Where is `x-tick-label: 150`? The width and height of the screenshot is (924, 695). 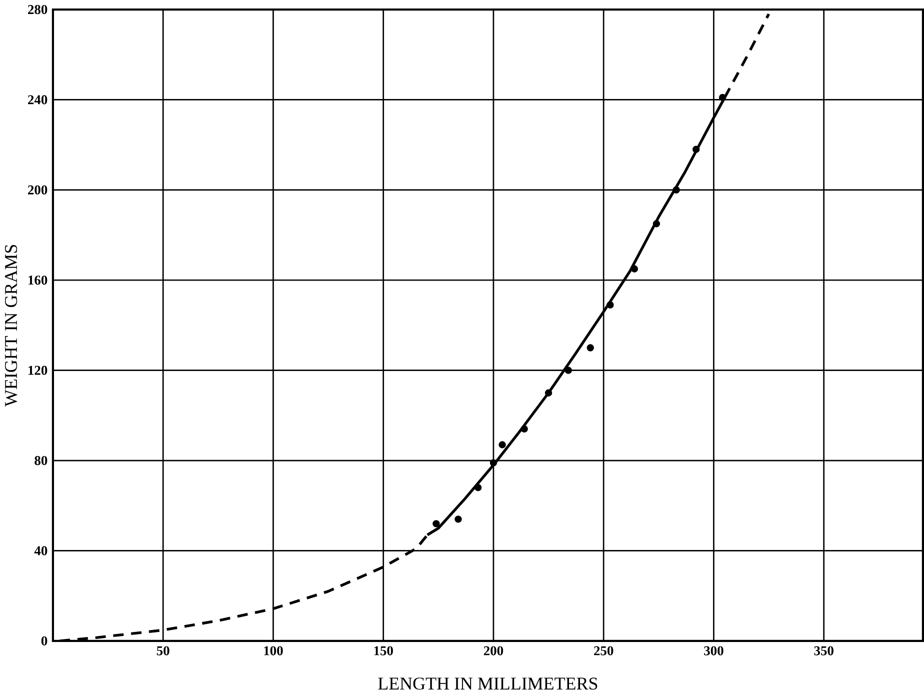
x-tick-label: 150 is located at coordinates (383, 651).